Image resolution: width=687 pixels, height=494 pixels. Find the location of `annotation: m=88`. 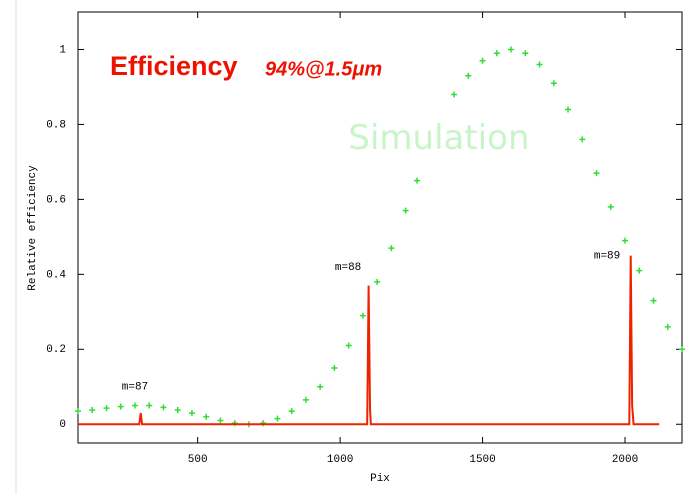

annotation: m=88 is located at coordinates (348, 268).